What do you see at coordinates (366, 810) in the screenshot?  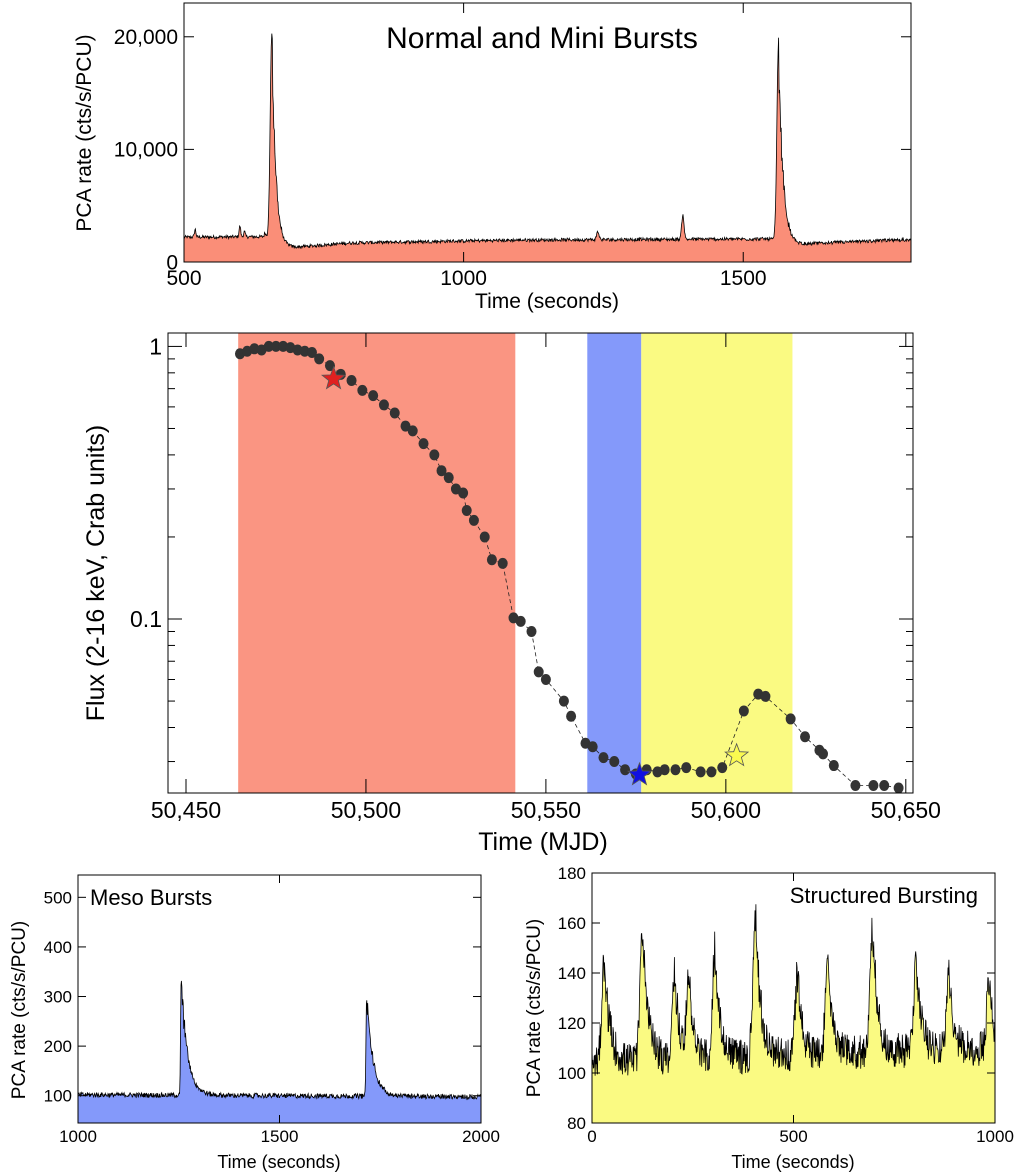 I see `x-tick-label: 50,500` at bounding box center [366, 810].